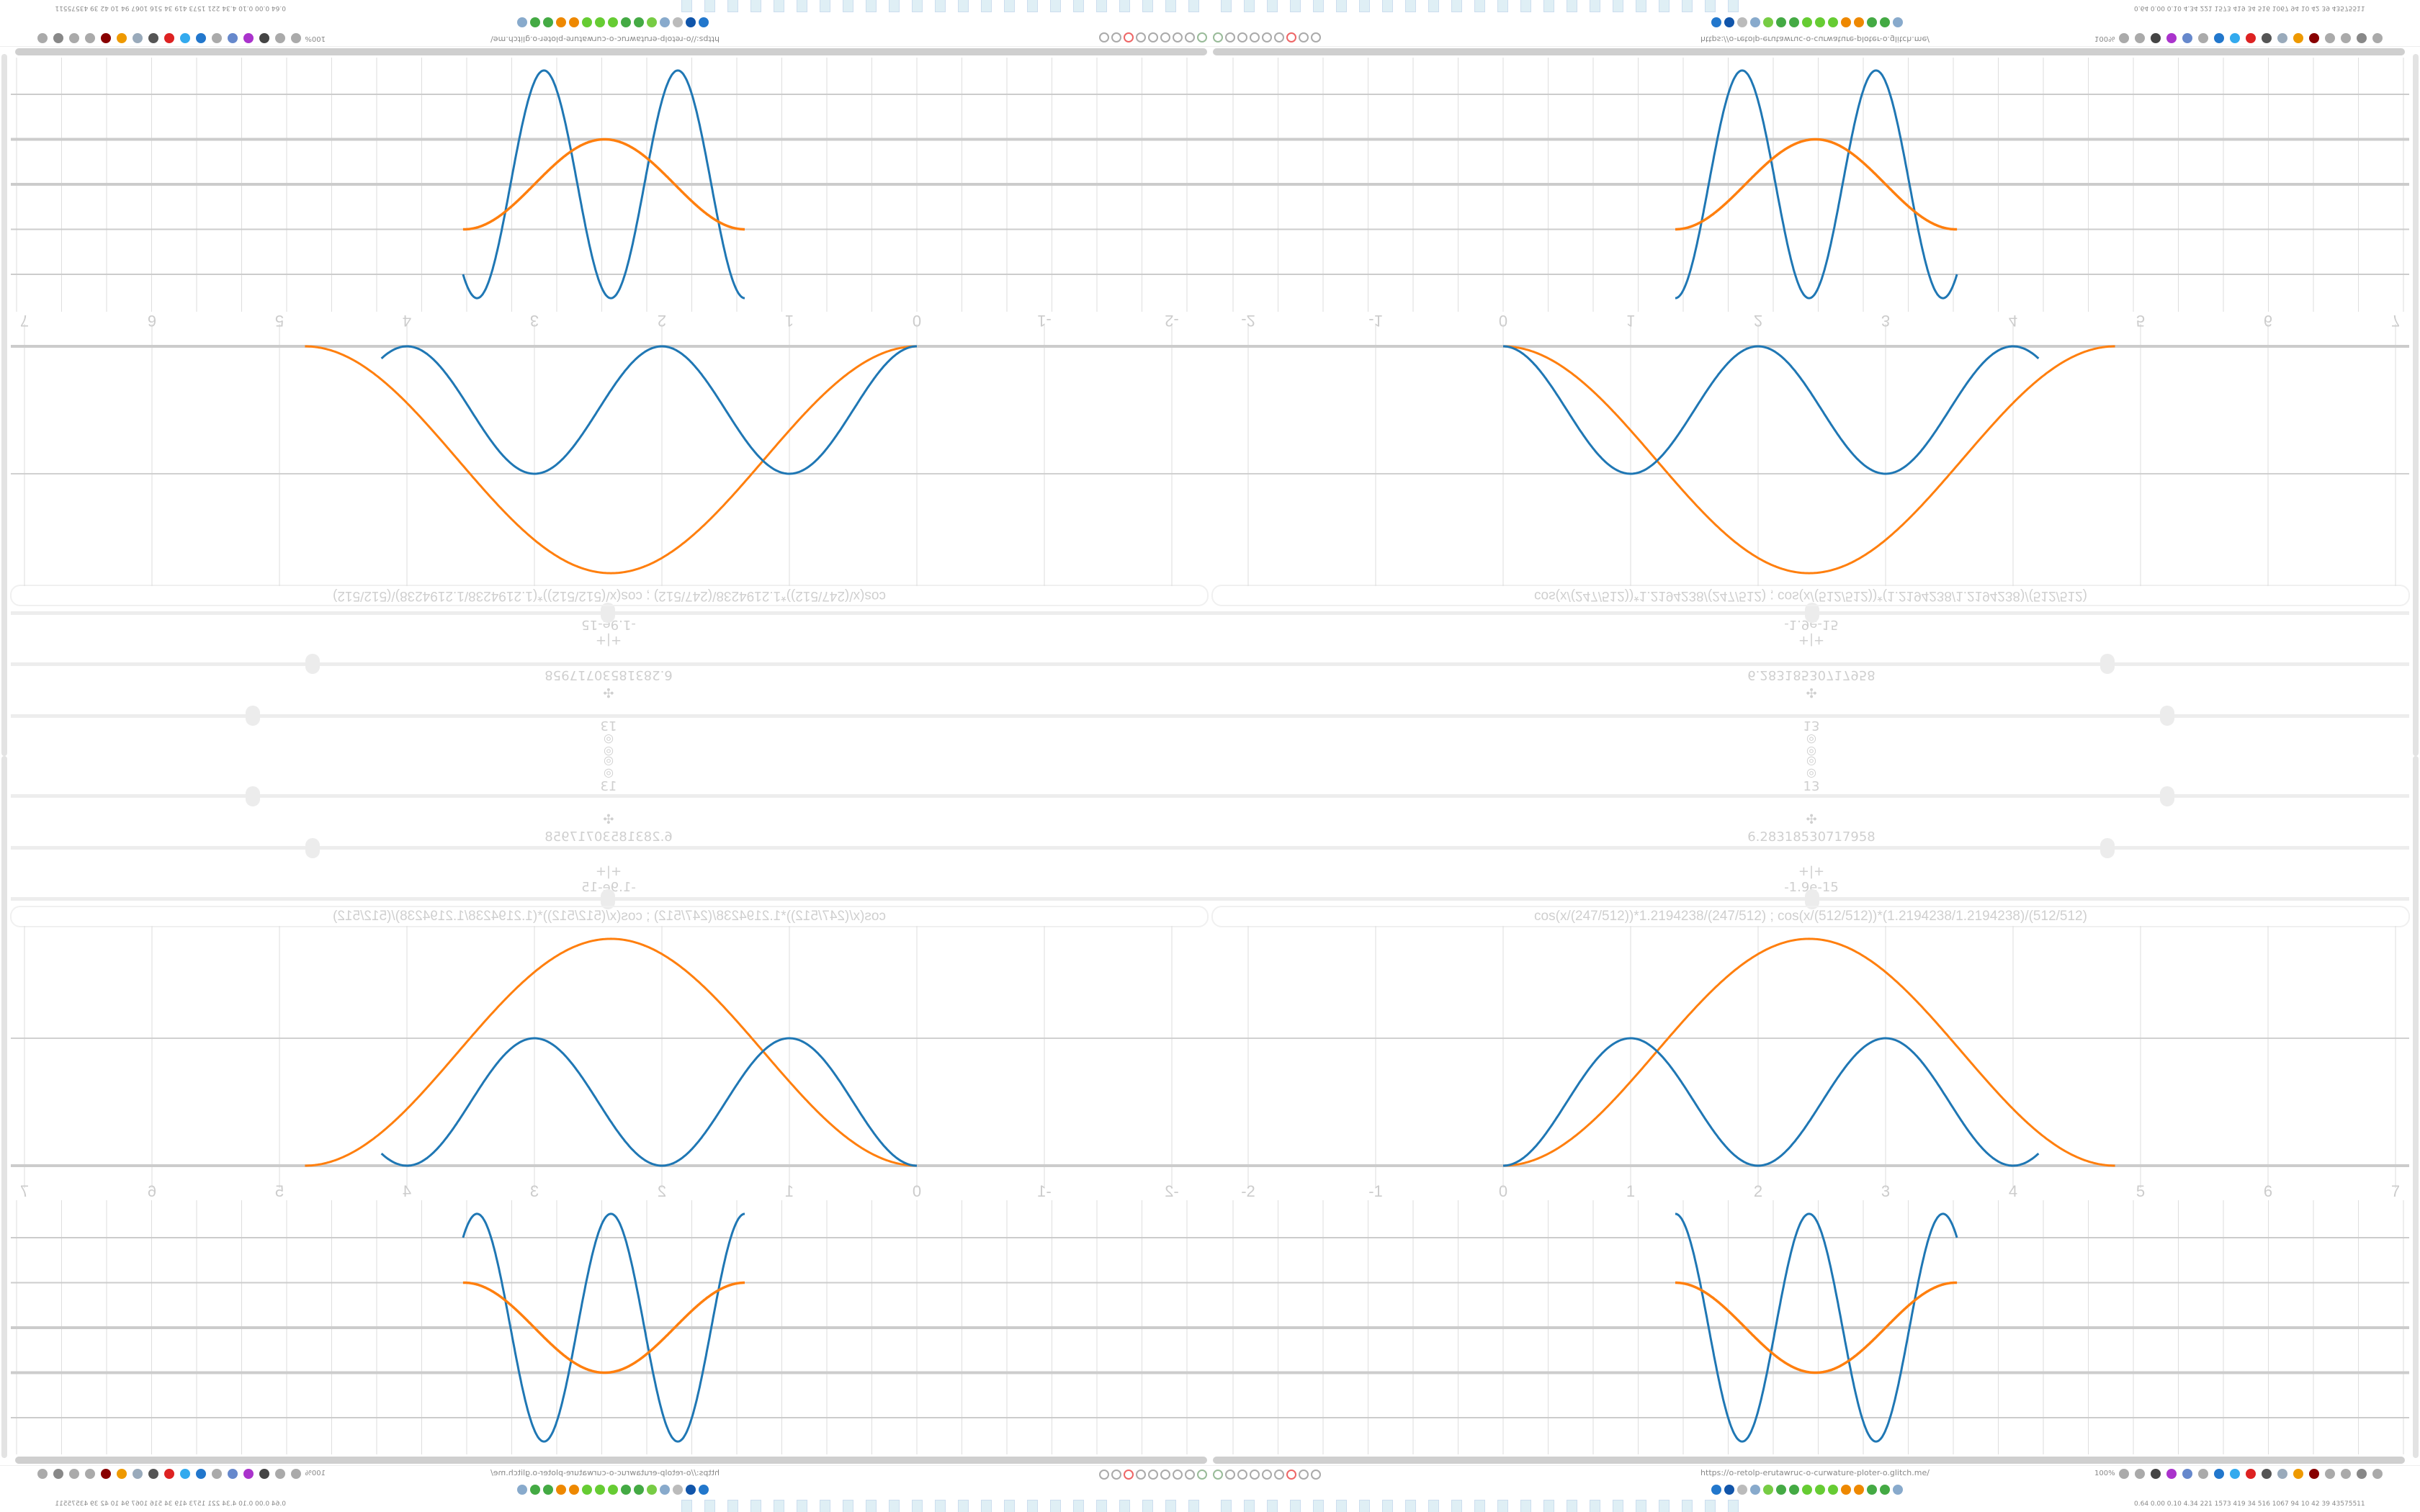  What do you see at coordinates (1812, 899) in the screenshot?
I see `offset-slider-thumb` at bounding box center [1812, 899].